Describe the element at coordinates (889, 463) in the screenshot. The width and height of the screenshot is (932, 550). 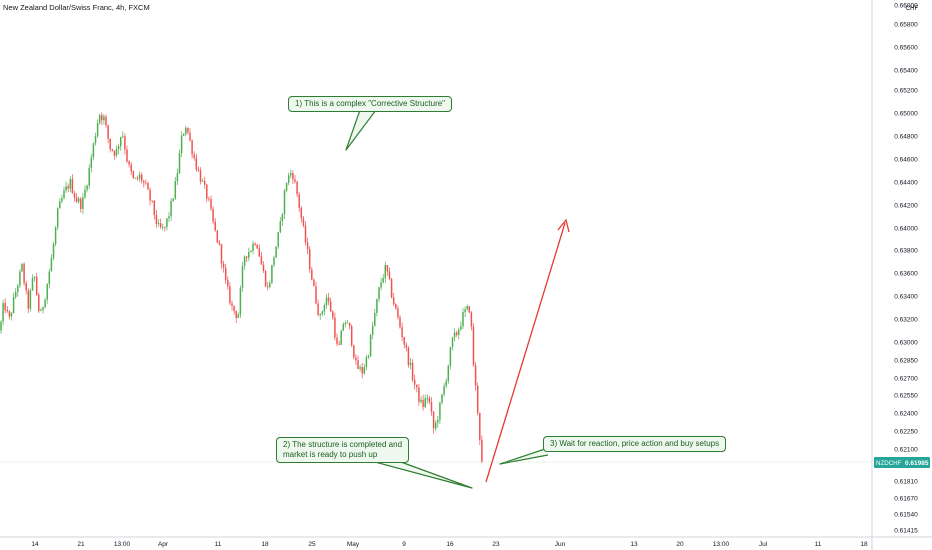
I see `current-symbol: NZDCHF` at that location.